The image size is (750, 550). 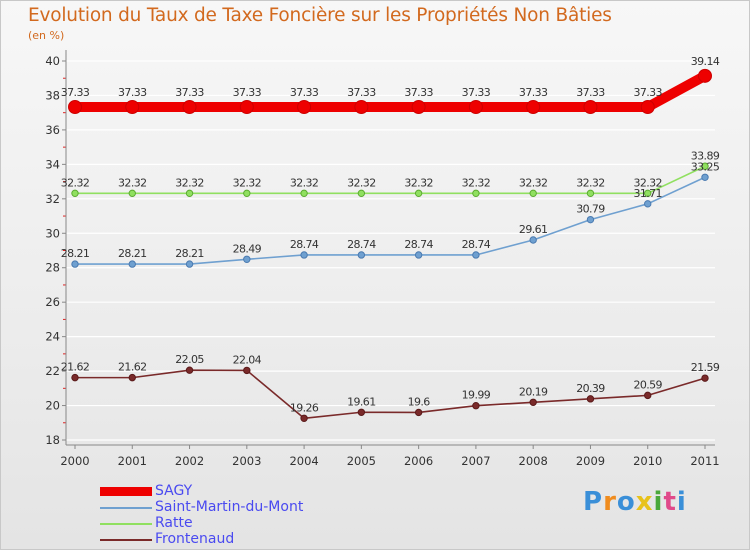 What do you see at coordinates (705, 155) in the screenshot?
I see `data-label-ratte: 33.89` at bounding box center [705, 155].